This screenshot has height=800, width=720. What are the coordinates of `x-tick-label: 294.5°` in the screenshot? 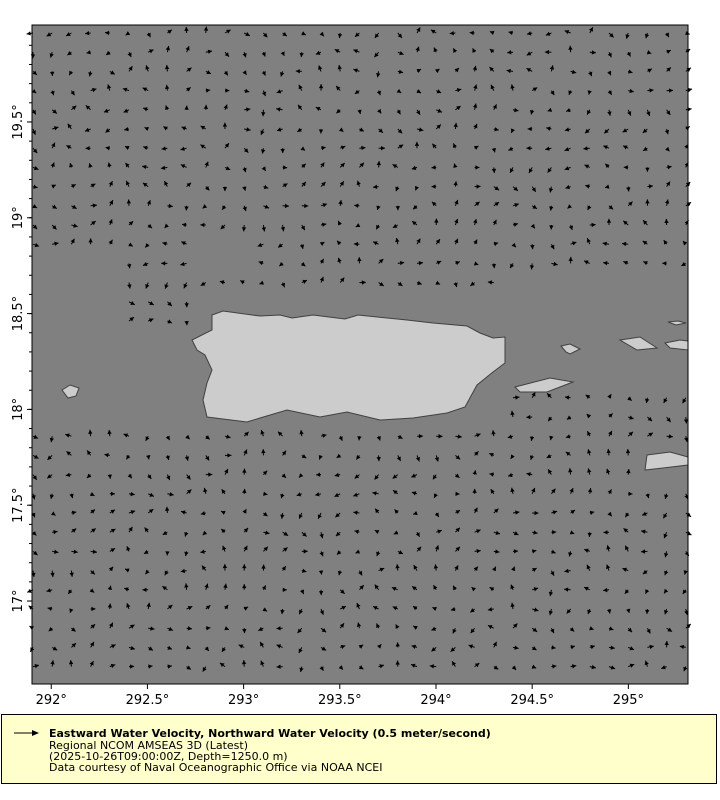 It's located at (532, 700).